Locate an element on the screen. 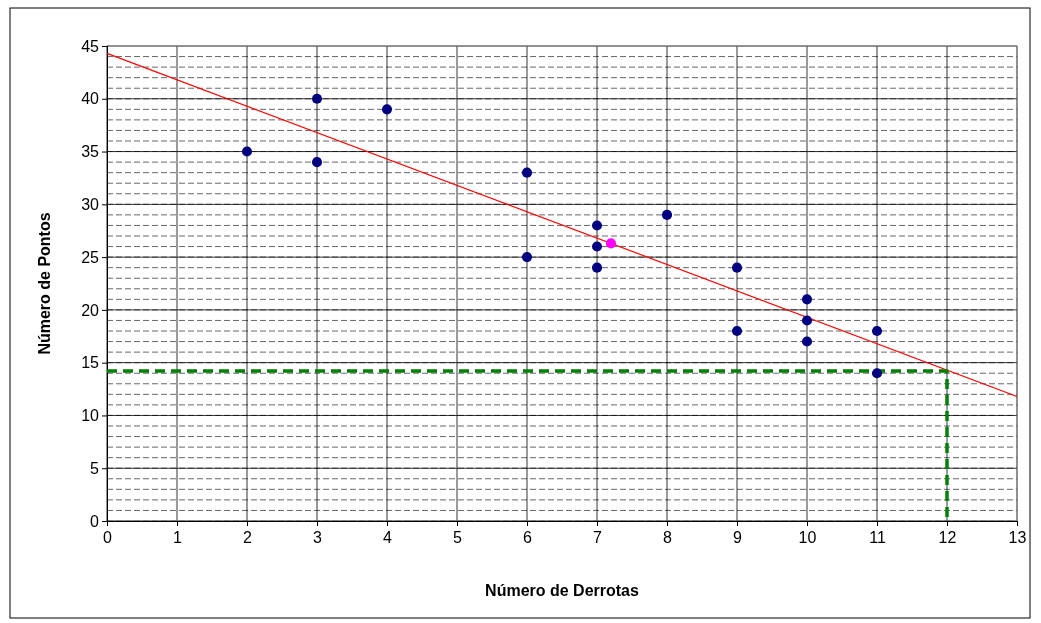  x-tick-label: 12 is located at coordinates (947, 538).